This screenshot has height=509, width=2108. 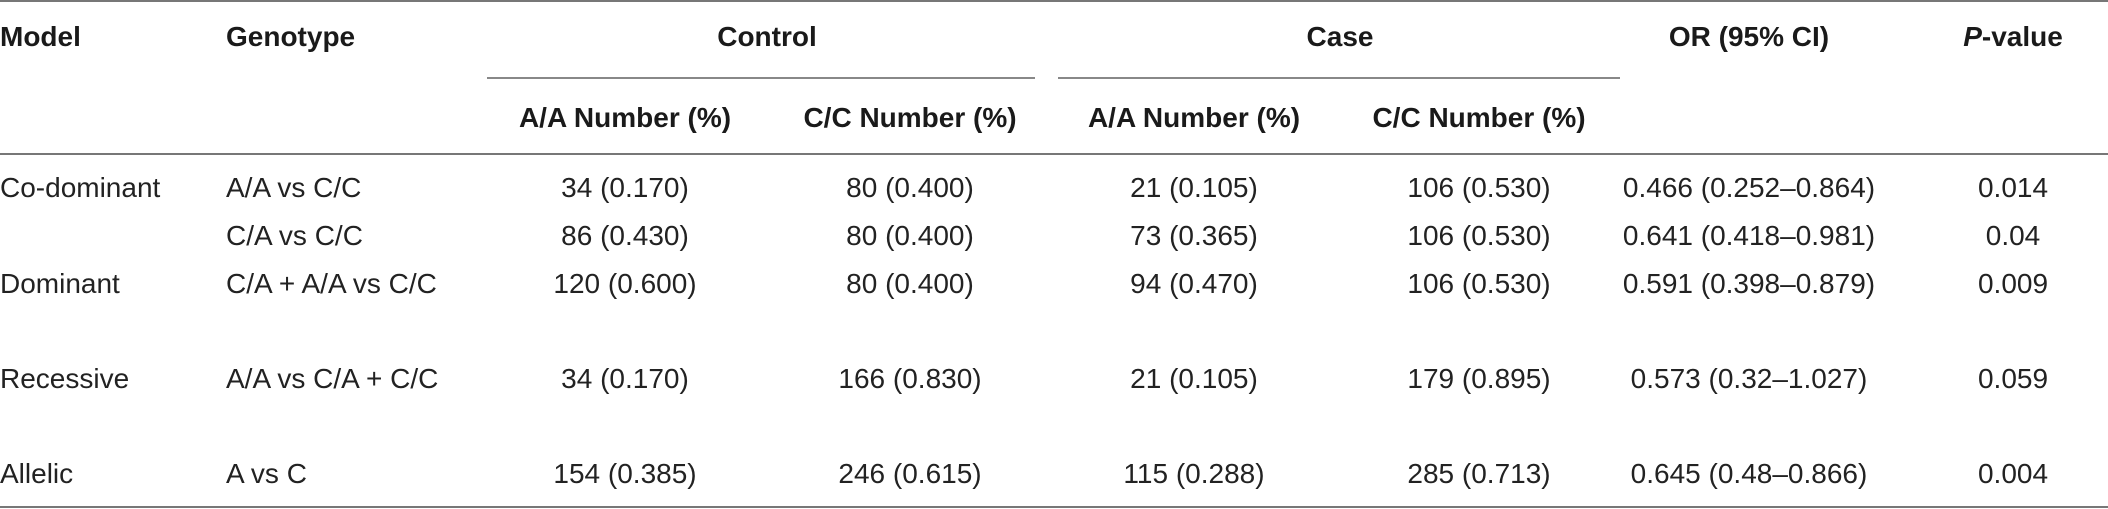 What do you see at coordinates (294, 235) in the screenshot?
I see `row-genotype: C/A vs C/C` at bounding box center [294, 235].